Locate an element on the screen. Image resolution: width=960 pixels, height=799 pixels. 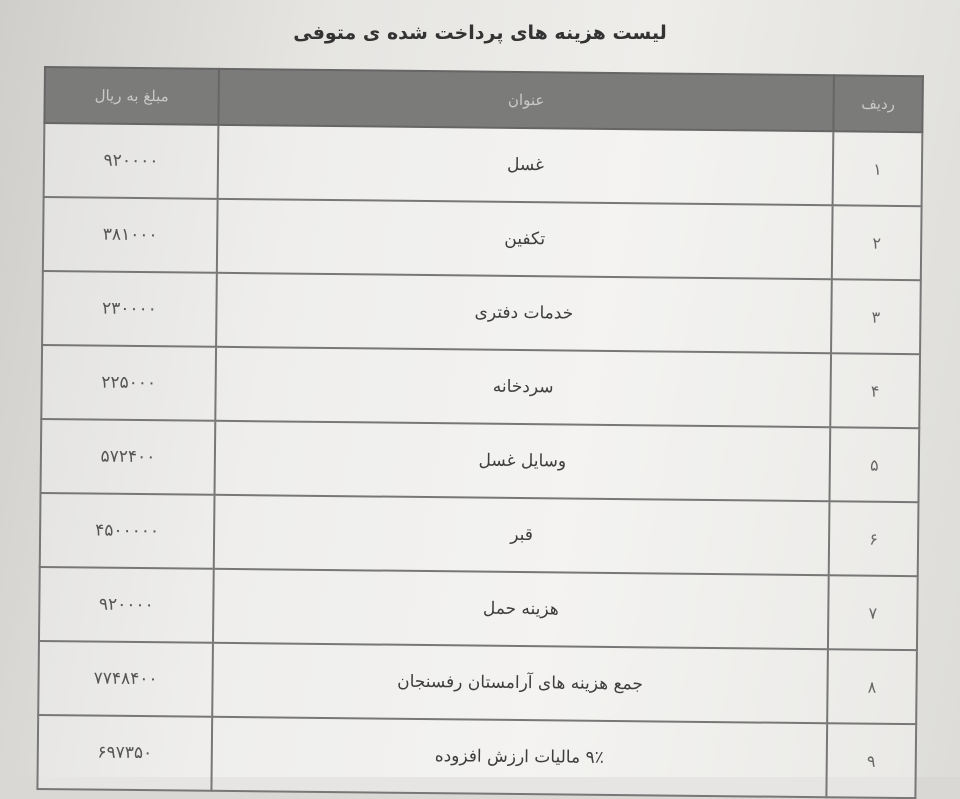
row-amount: ۶۹۷۳۵۰ is located at coordinates (125, 752).